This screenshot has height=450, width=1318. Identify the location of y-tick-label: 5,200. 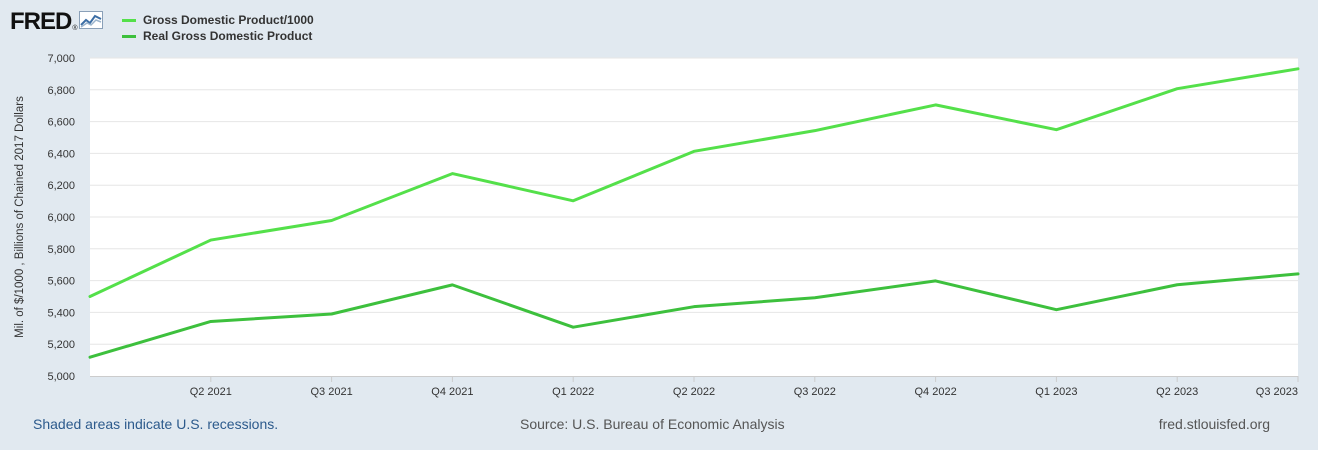
(61, 345).